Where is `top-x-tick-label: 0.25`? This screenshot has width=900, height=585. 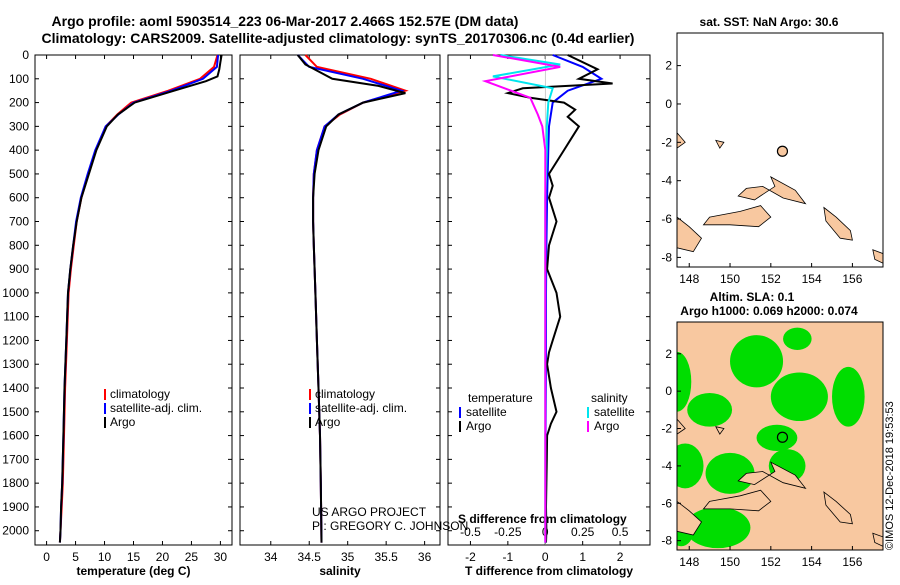
top-x-tick-label: 0.25 is located at coordinates (583, 532).